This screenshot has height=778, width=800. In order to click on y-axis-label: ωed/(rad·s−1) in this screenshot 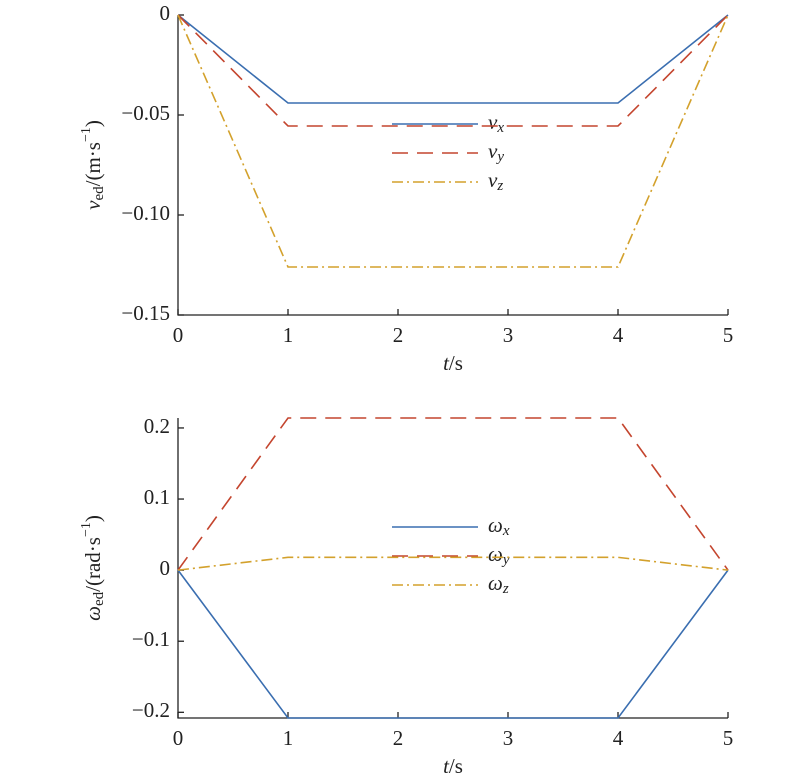, I will do `click(93, 568)`.